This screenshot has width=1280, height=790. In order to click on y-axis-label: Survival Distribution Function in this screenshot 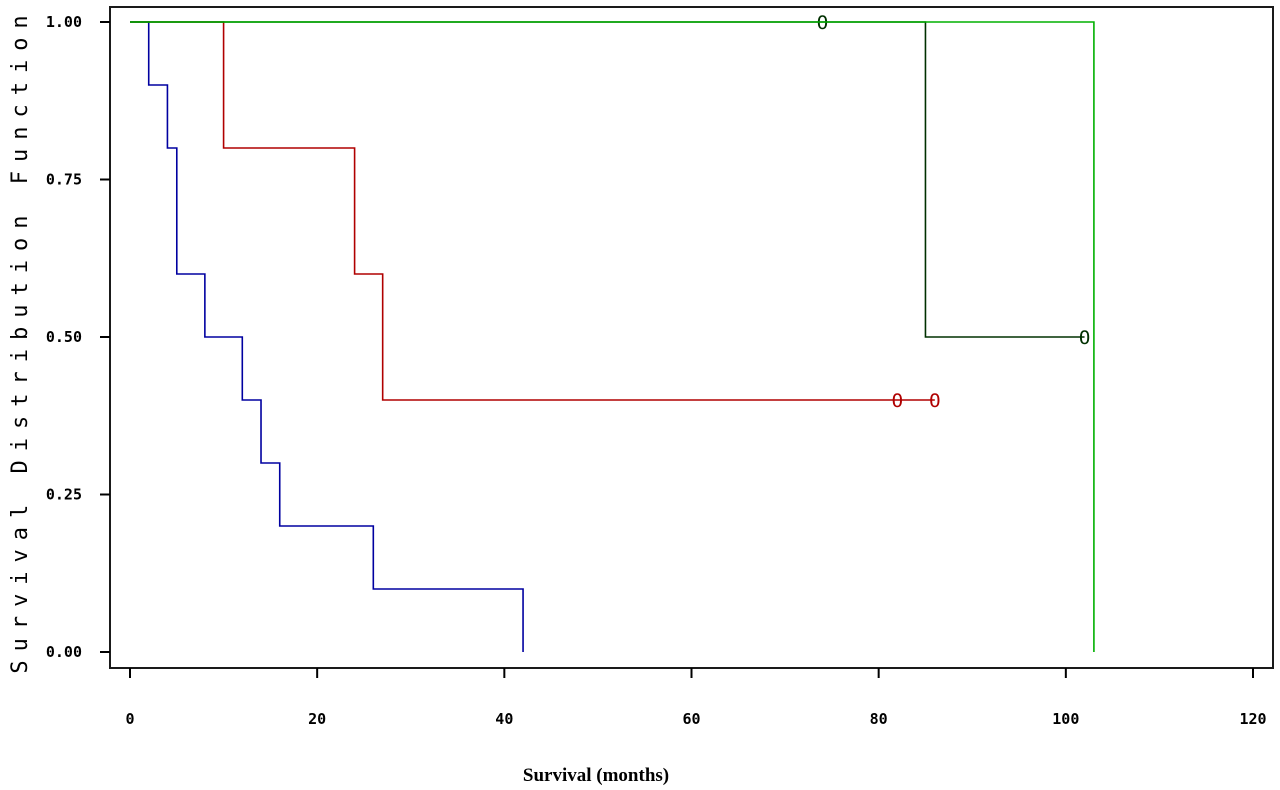, I will do `click(20, 339)`.